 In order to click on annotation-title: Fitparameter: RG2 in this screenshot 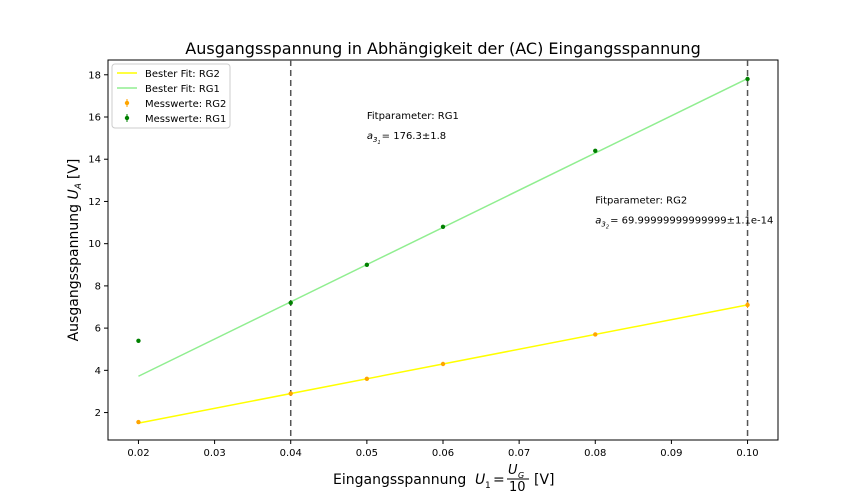, I will do `click(641, 200)`.